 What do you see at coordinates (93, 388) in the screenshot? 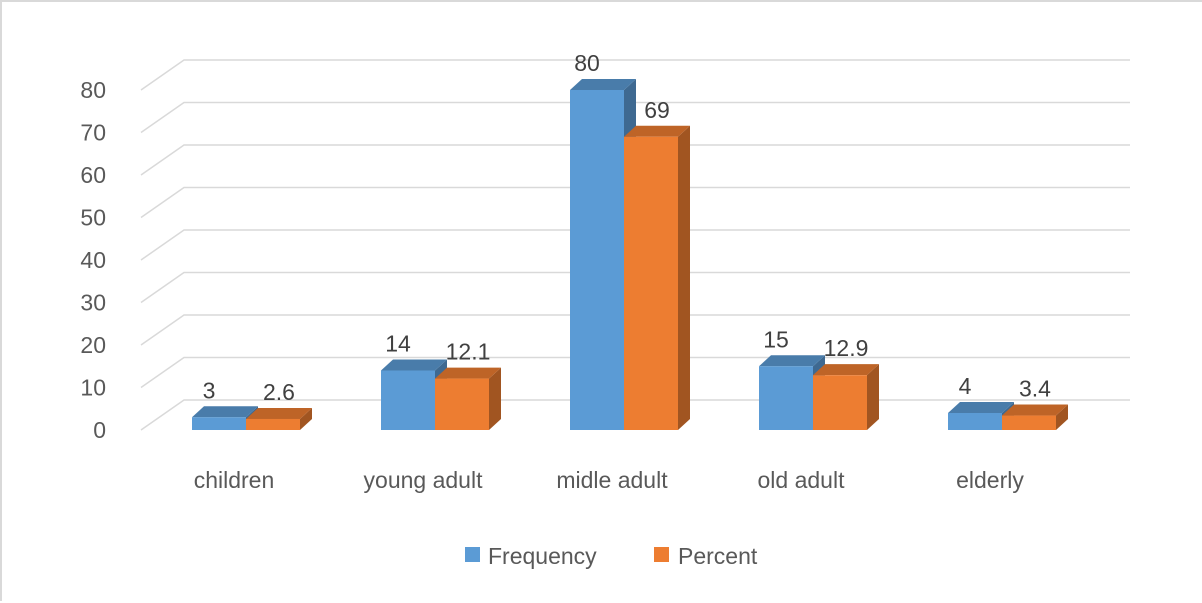
I see `y-tick-label: 10` at bounding box center [93, 388].